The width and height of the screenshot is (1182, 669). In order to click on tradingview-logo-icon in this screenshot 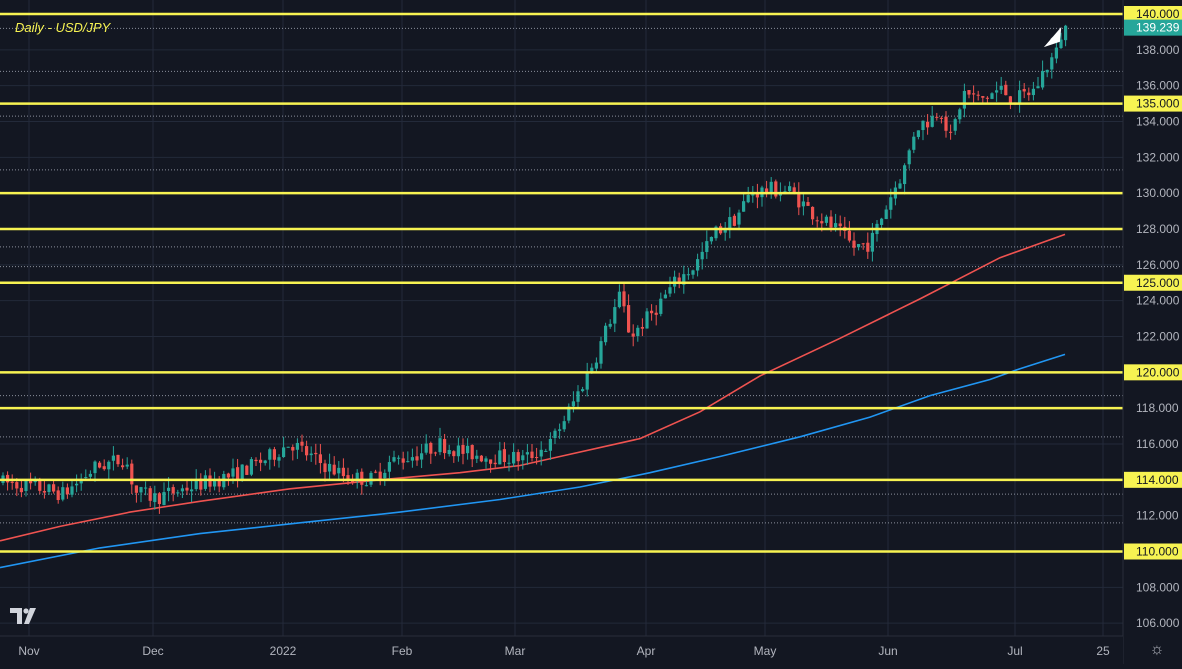, I will do `click(23, 616)`.